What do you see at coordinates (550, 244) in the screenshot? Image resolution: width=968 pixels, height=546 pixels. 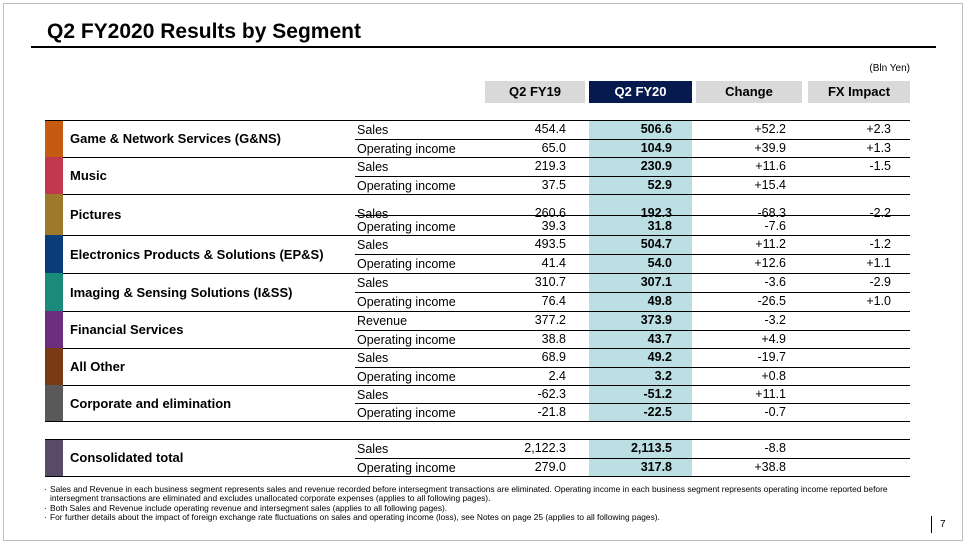 I see `value-q2fy19: 493.5` at bounding box center [550, 244].